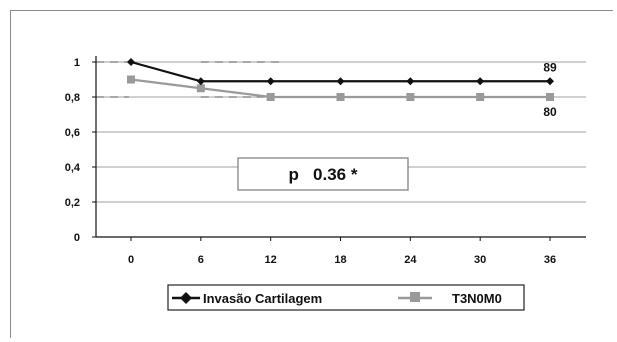  Describe the element at coordinates (131, 260) in the screenshot. I see `x-tick-label: 0` at that location.